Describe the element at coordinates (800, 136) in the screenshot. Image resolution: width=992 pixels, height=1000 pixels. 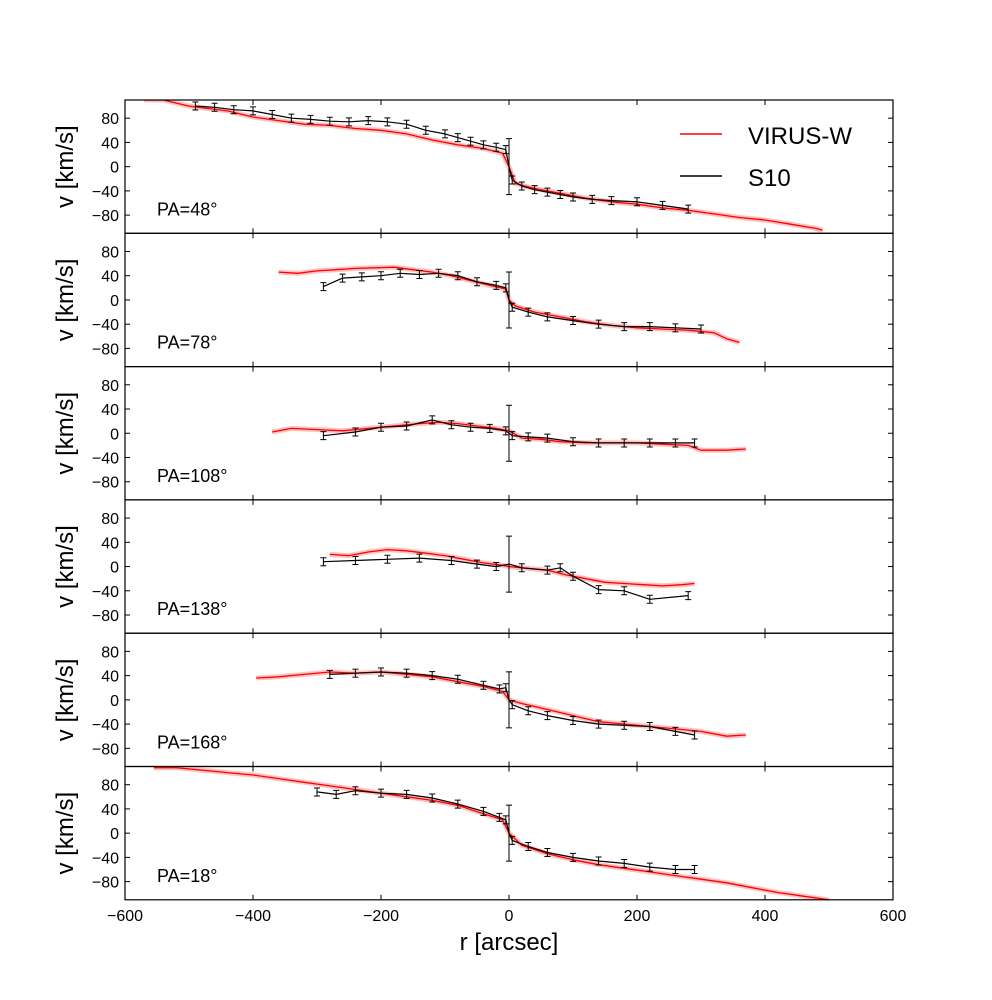
I see `legend-label-virus-w: VIRUS-W` at that location.